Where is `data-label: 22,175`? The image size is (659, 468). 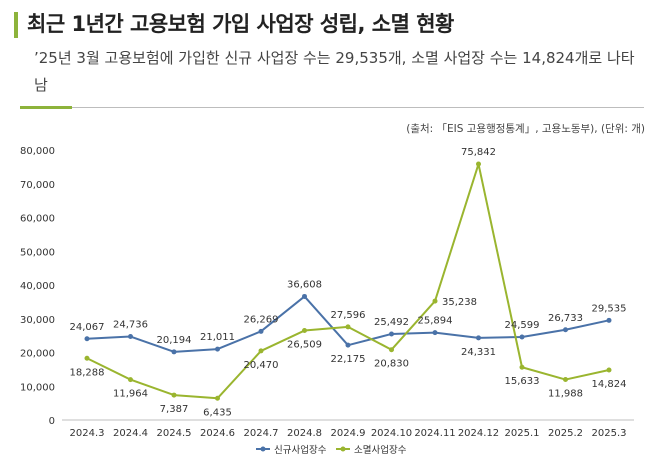
data-label: 22,175 is located at coordinates (348, 359).